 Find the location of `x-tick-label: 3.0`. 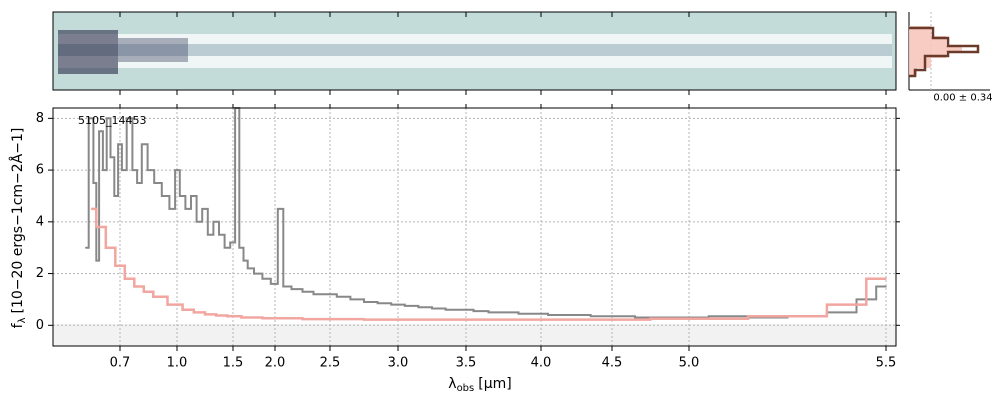

x-tick-label: 3.0 is located at coordinates (398, 363).